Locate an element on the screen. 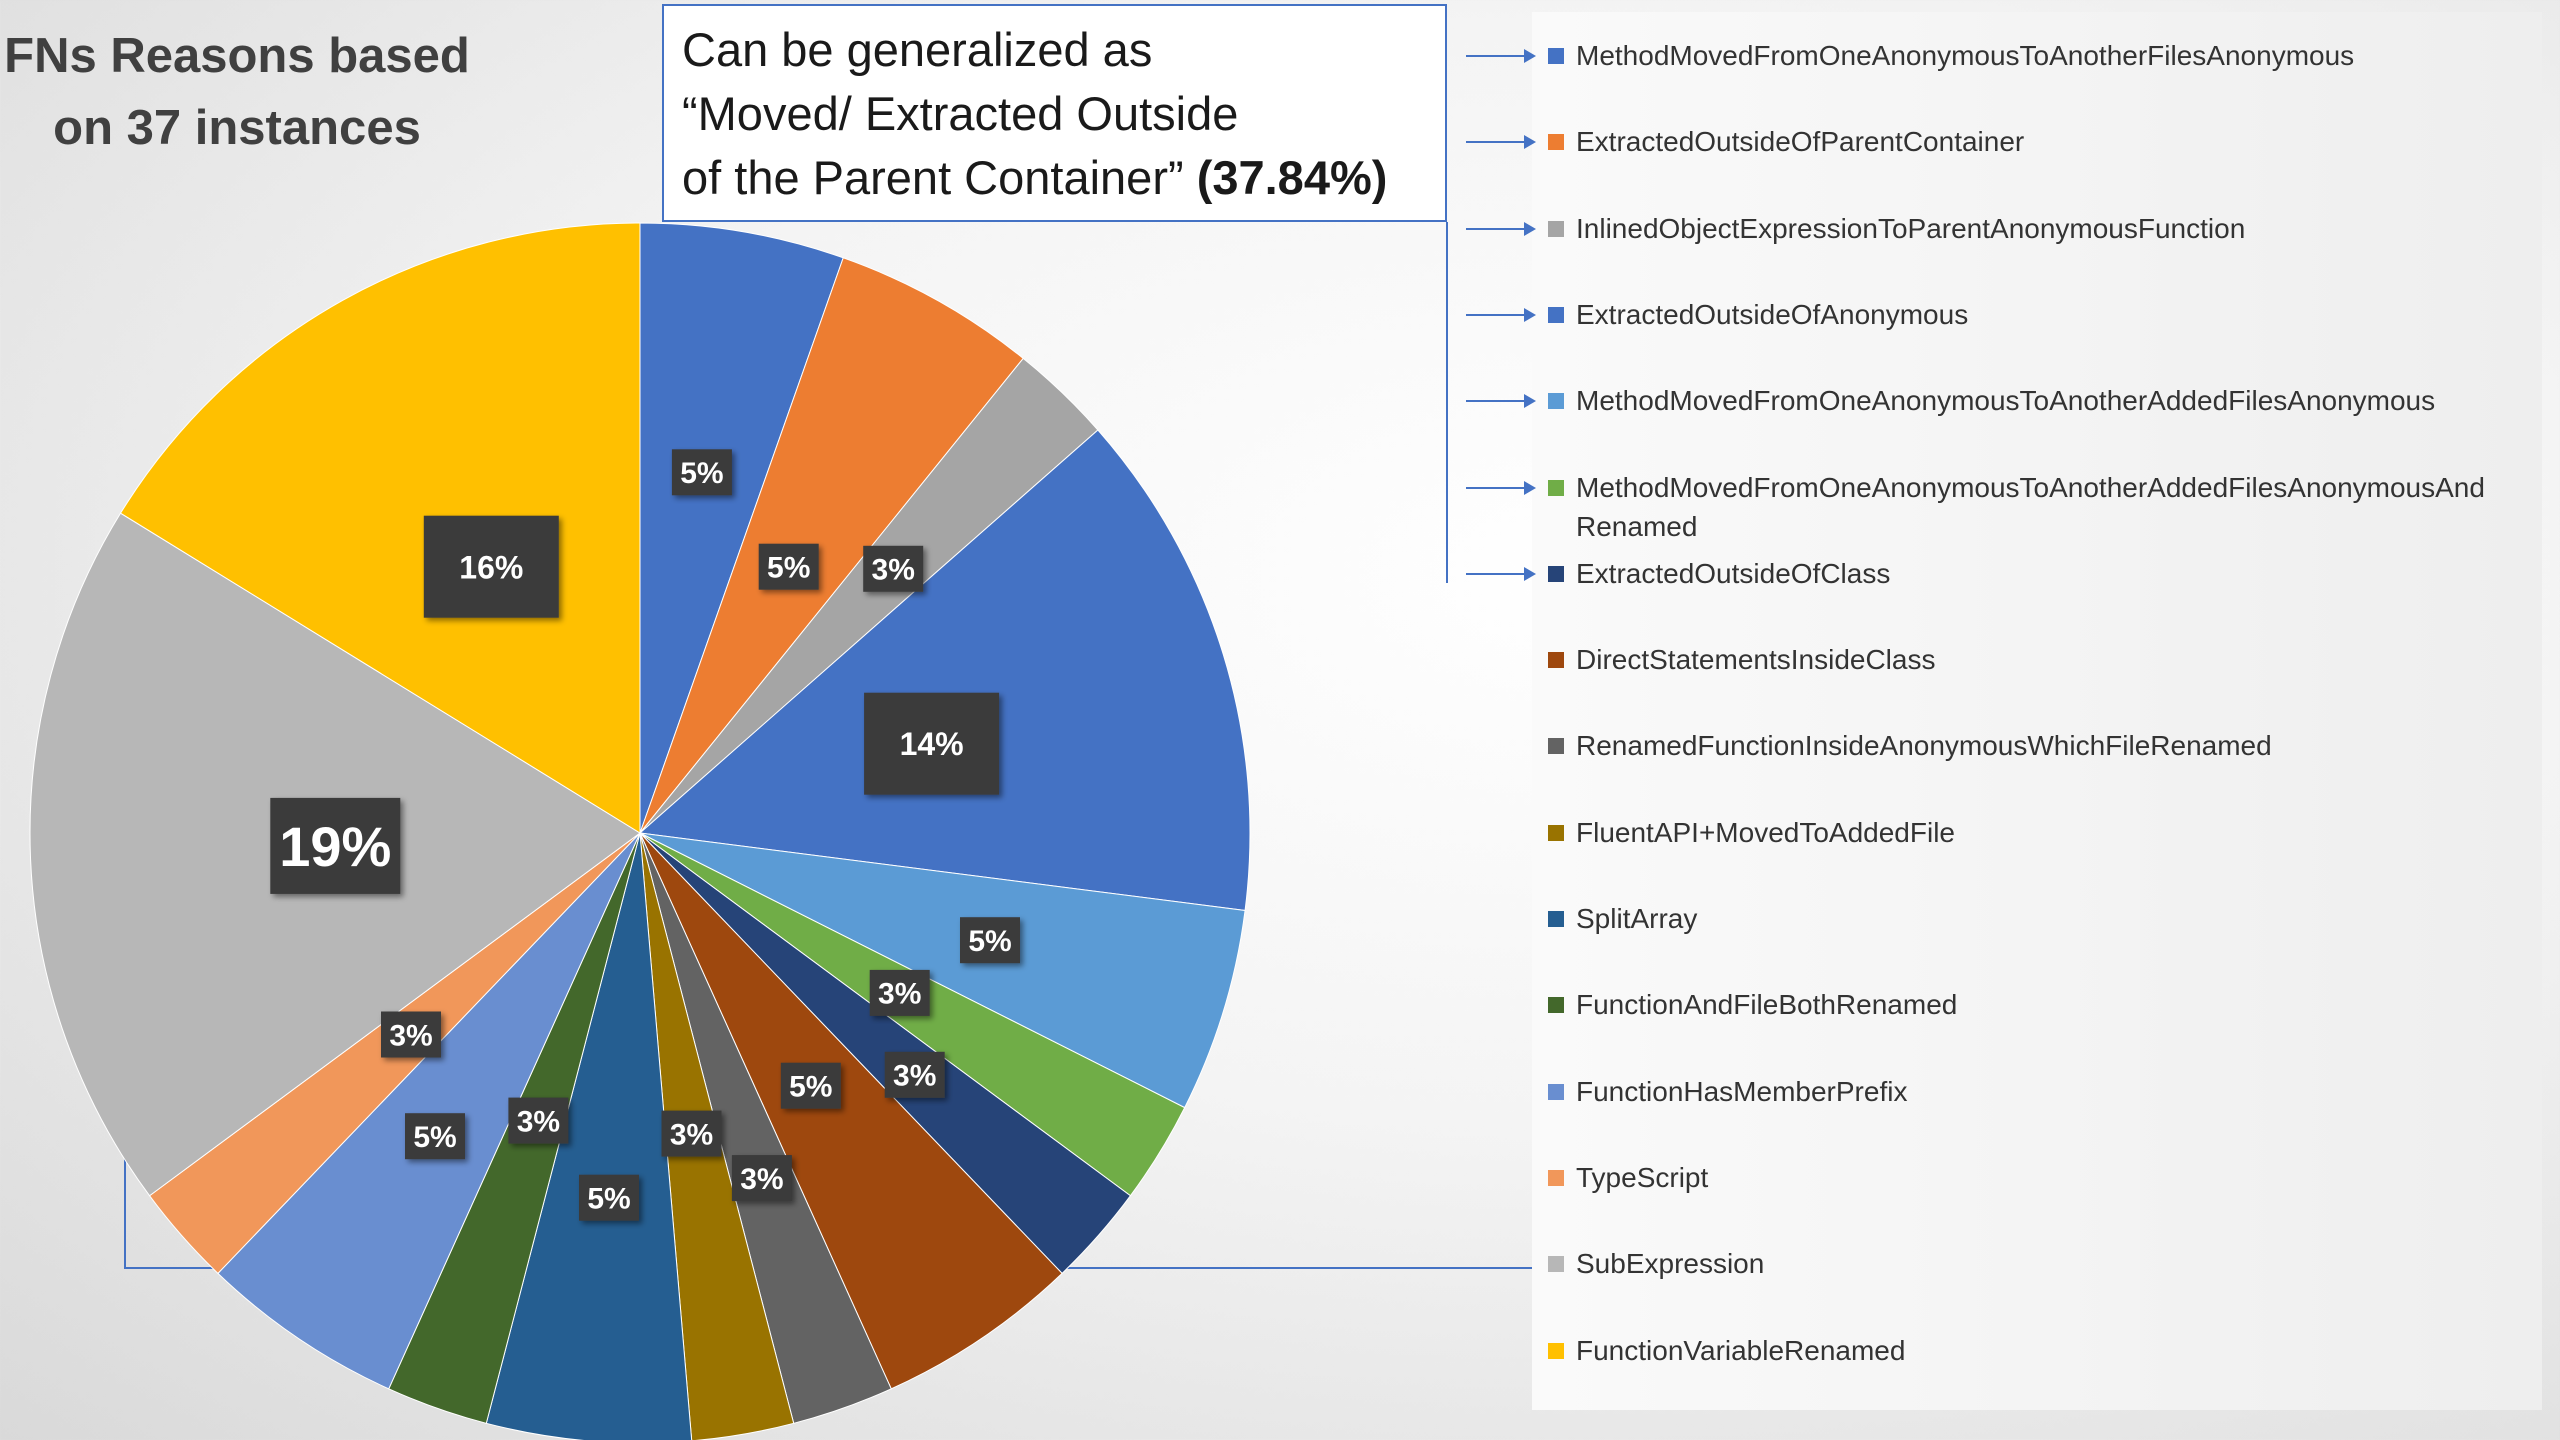  pie-slice-methodmovedfromoneanonymoustoanotheraddedfilesanonymous is located at coordinates (942, 970).